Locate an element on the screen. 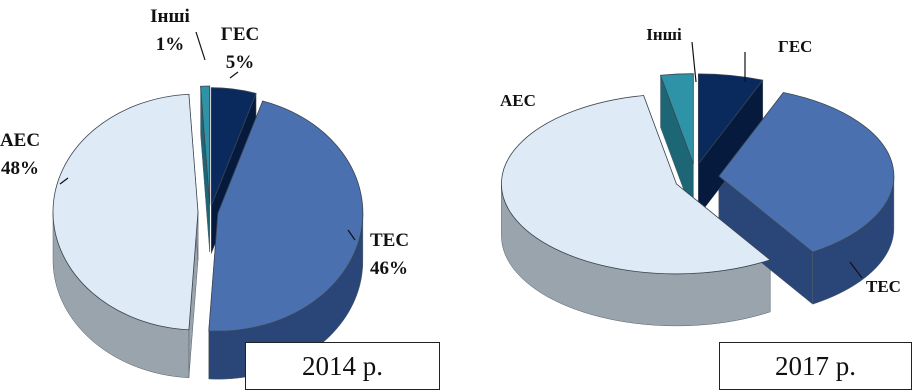 The height and width of the screenshot is (390, 914). year-caption-2014: 2014 р. is located at coordinates (342, 366).